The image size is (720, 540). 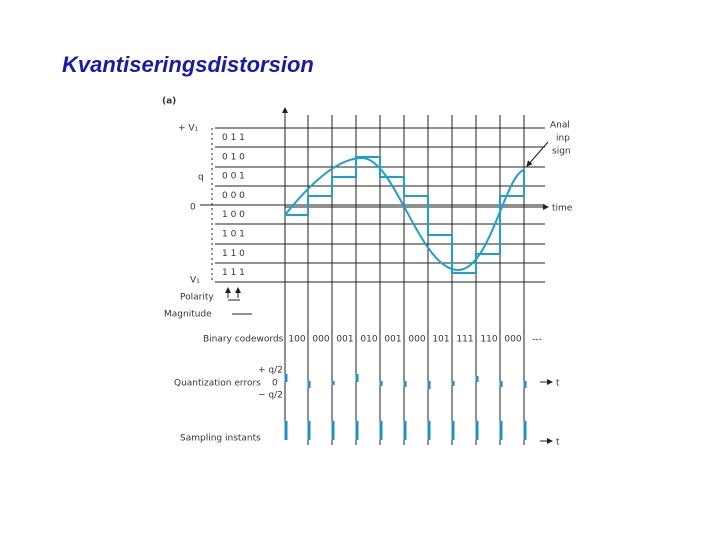 I want to click on level-code: 1 0 0, so click(x=233, y=215).